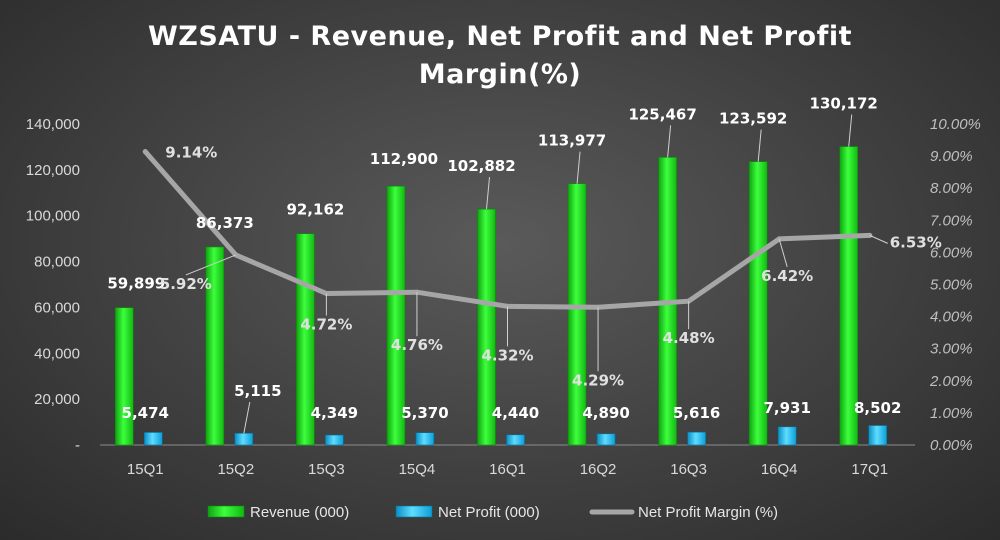 The height and width of the screenshot is (540, 1000). Describe the element at coordinates (951, 445) in the screenshot. I see `y-right-tick-label: 0.00%` at that location.